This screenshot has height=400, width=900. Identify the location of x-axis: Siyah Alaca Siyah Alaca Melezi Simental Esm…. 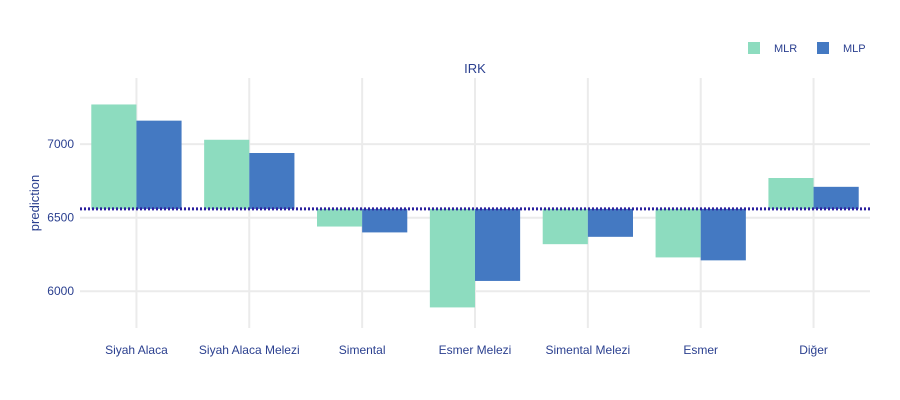
(466, 350).